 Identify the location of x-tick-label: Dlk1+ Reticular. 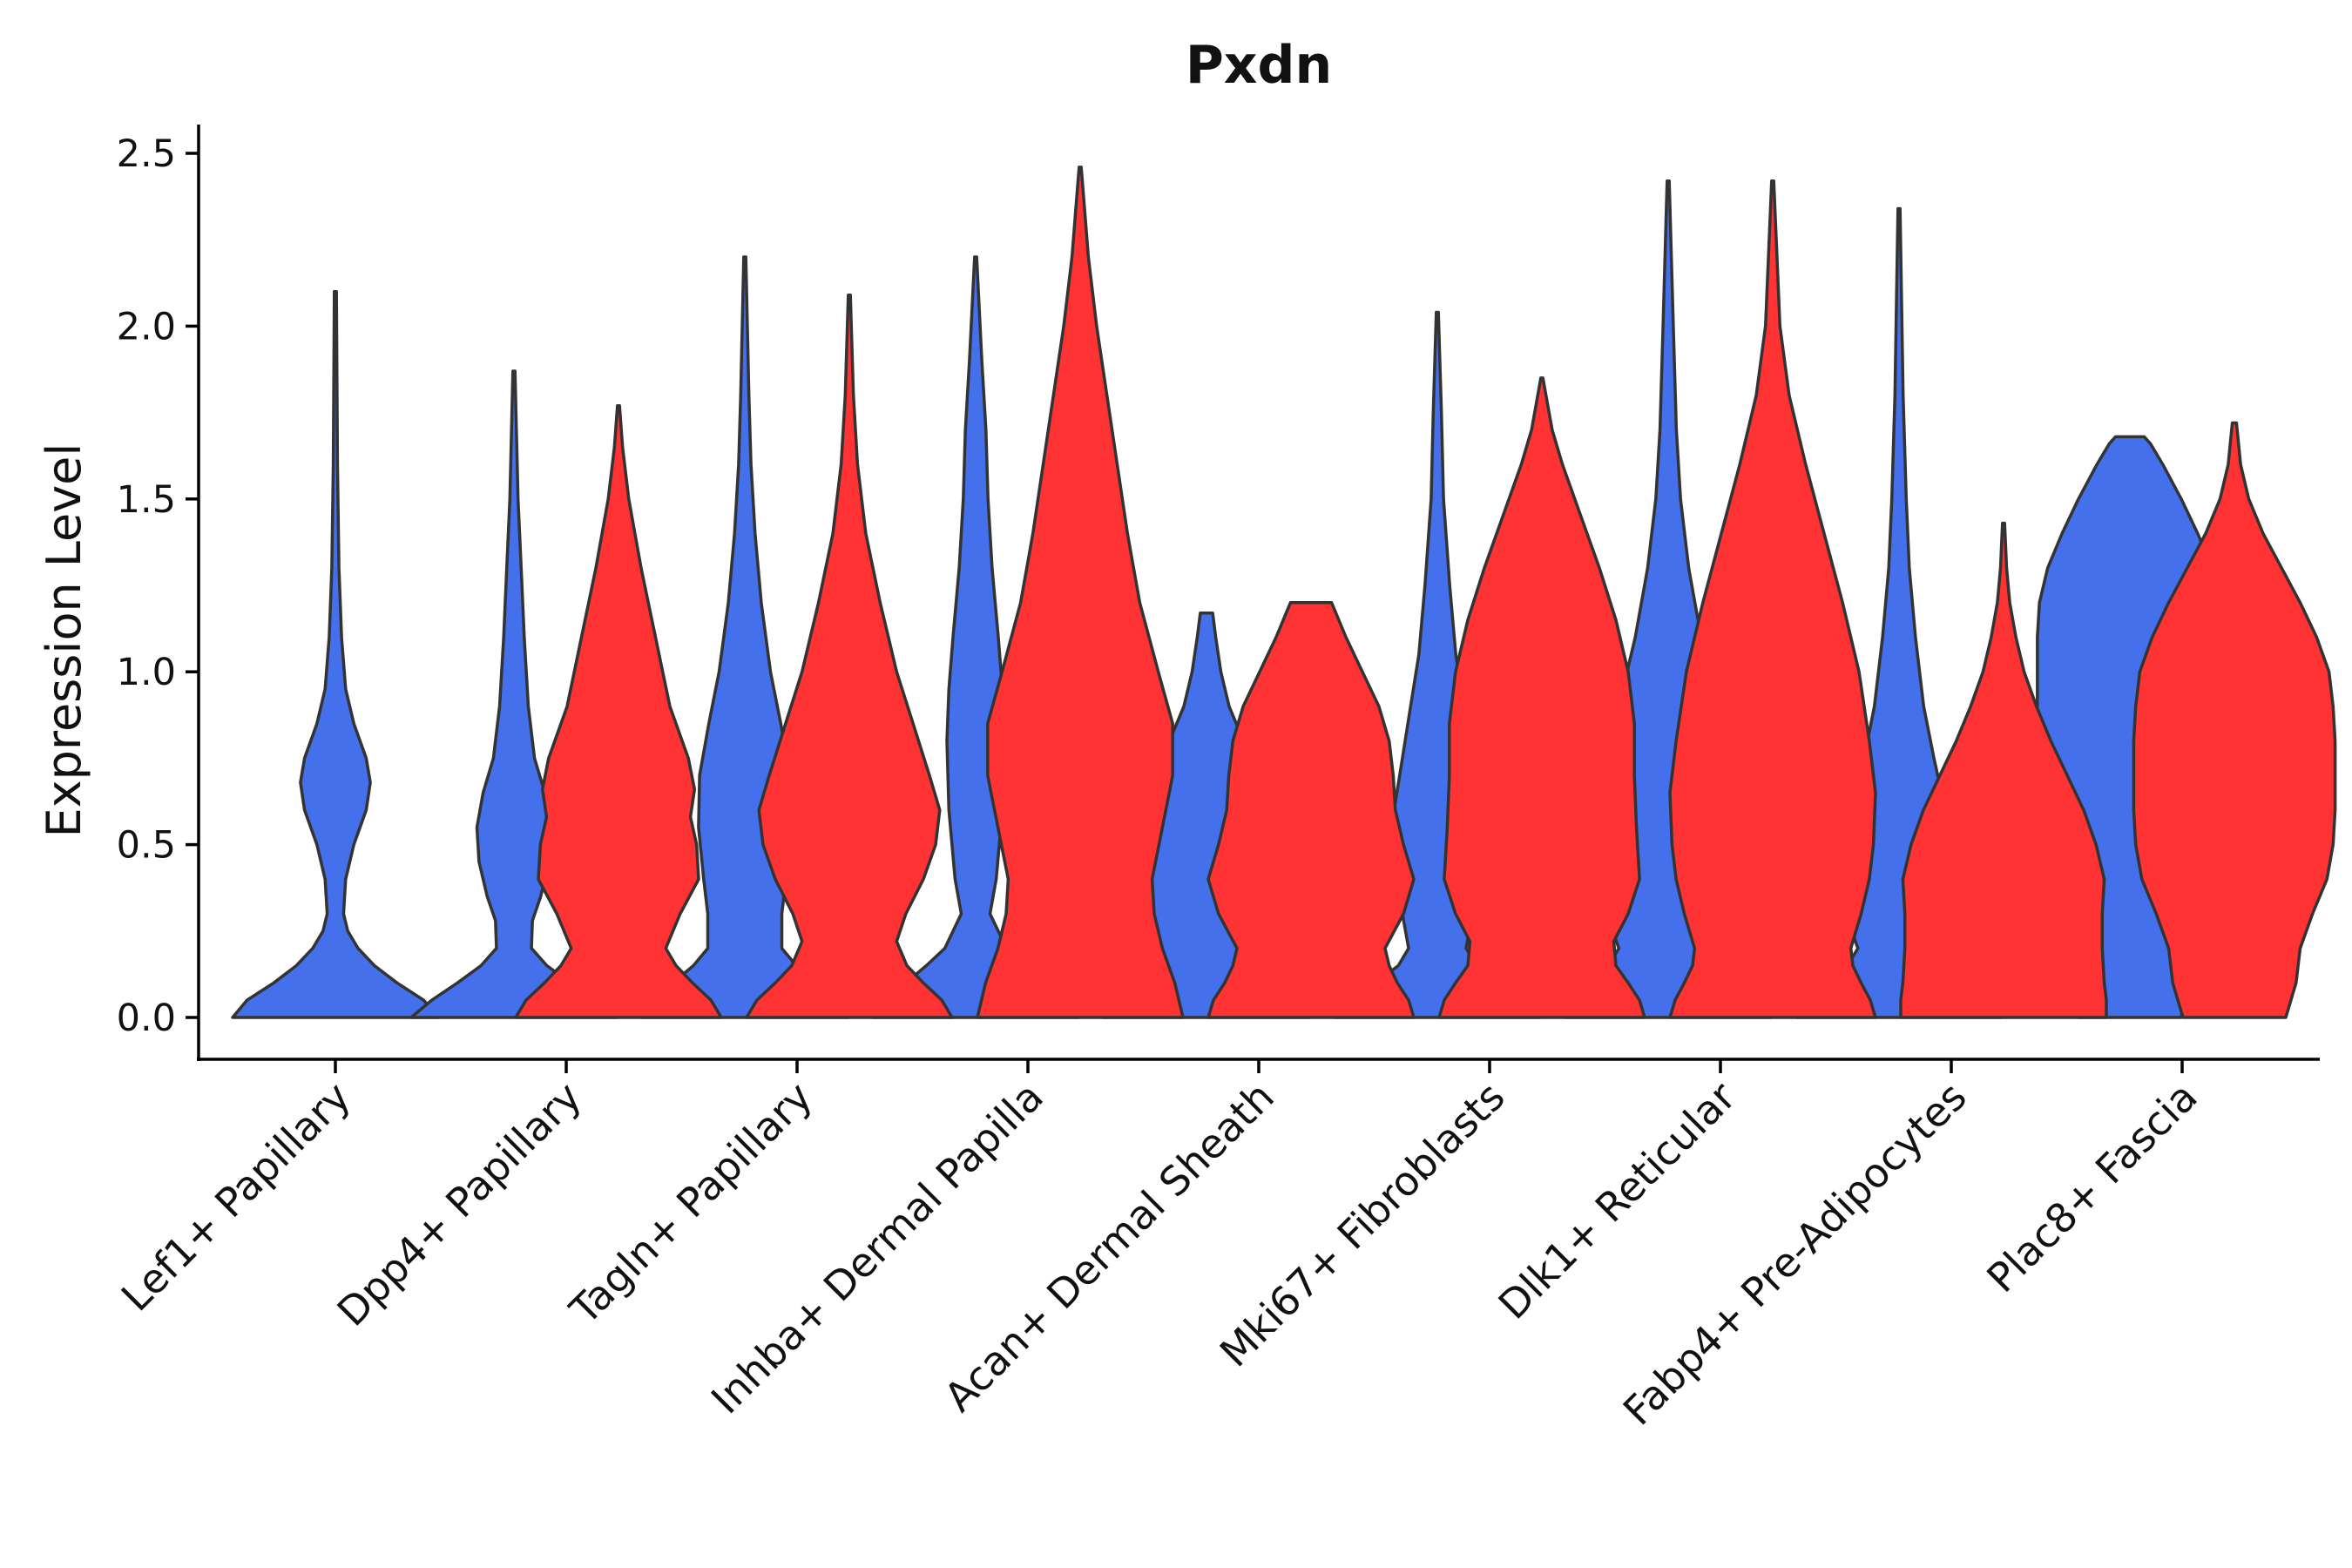
(1617, 1201).